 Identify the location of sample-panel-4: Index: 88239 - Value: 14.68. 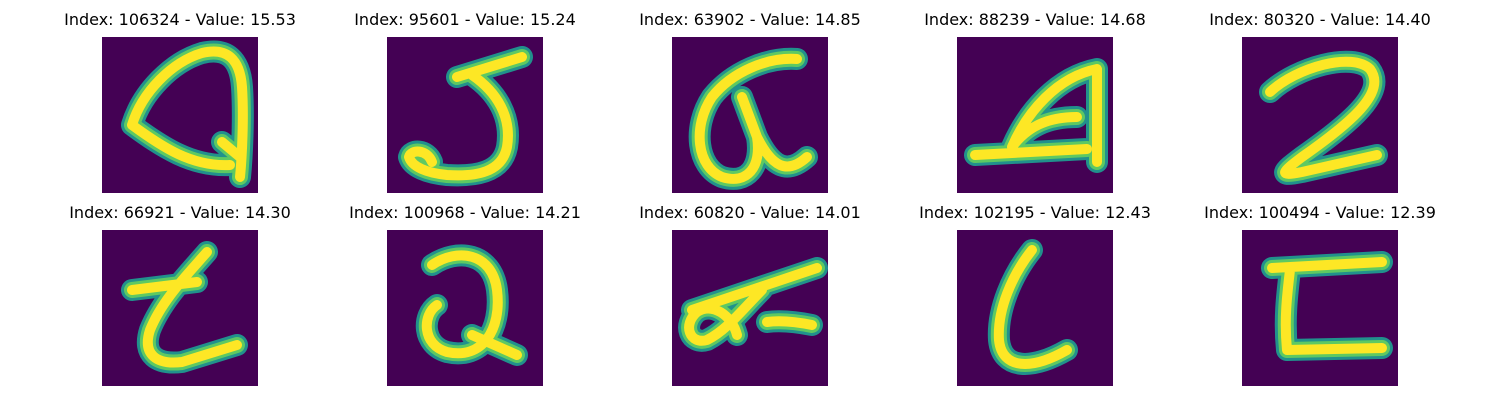
(1035, 100).